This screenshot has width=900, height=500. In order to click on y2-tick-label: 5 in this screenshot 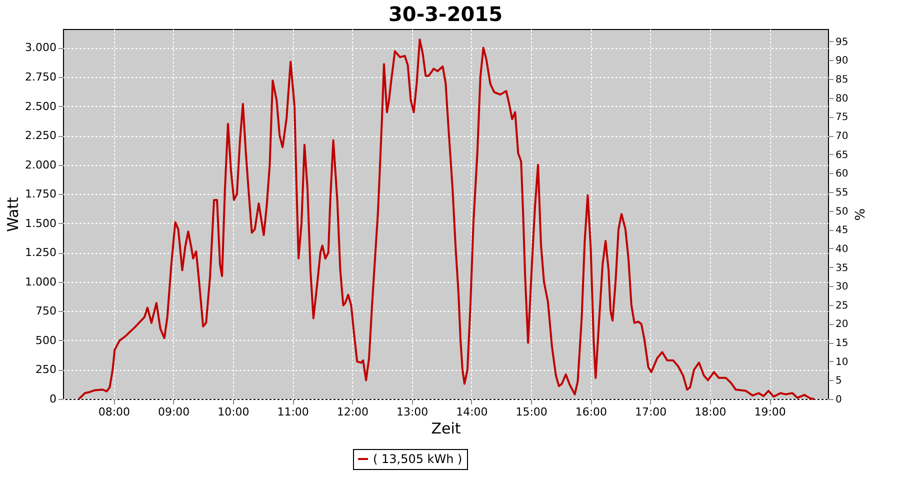, I will do `click(839, 381)`.